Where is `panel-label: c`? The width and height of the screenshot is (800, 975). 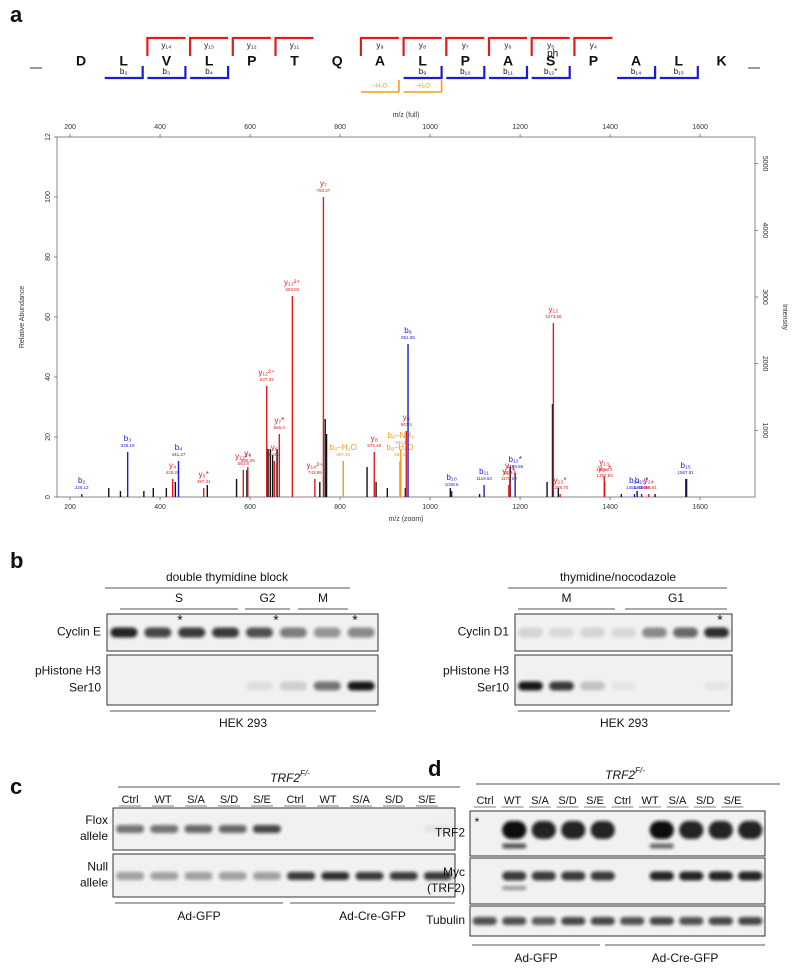 panel-label: c is located at coordinates (16, 786).